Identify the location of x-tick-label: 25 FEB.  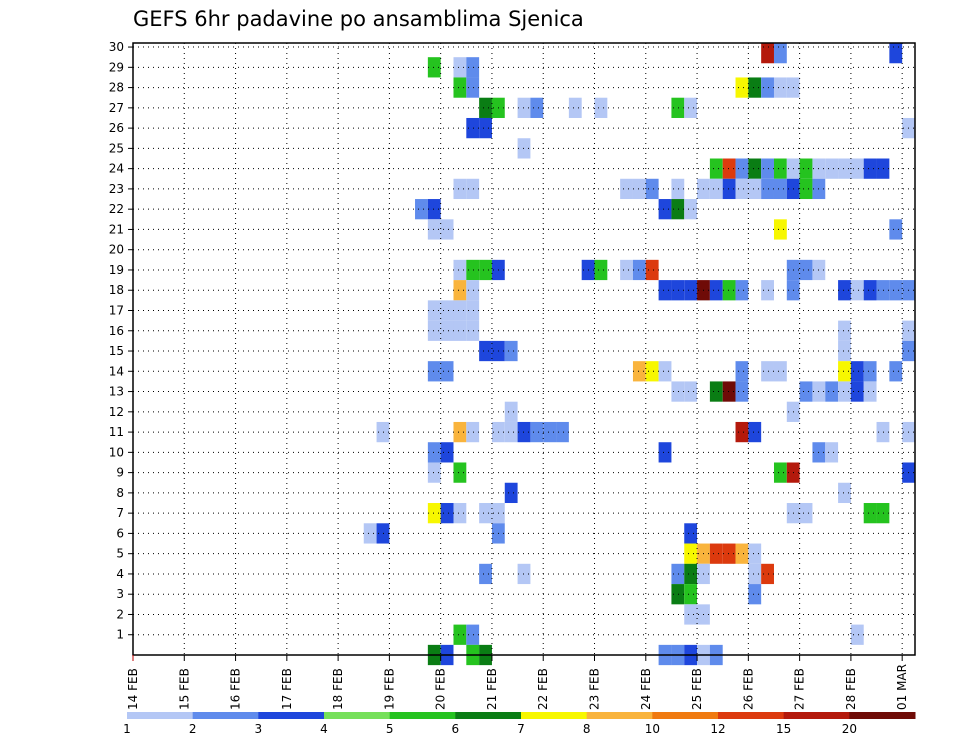
(697, 689).